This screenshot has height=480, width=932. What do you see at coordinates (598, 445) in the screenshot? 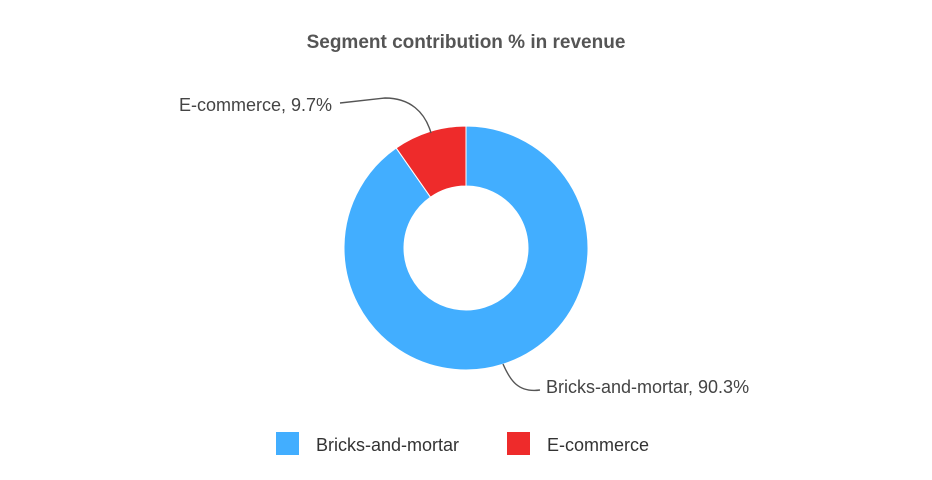
I see `legend-label-e-commerce: E-commerce` at bounding box center [598, 445].